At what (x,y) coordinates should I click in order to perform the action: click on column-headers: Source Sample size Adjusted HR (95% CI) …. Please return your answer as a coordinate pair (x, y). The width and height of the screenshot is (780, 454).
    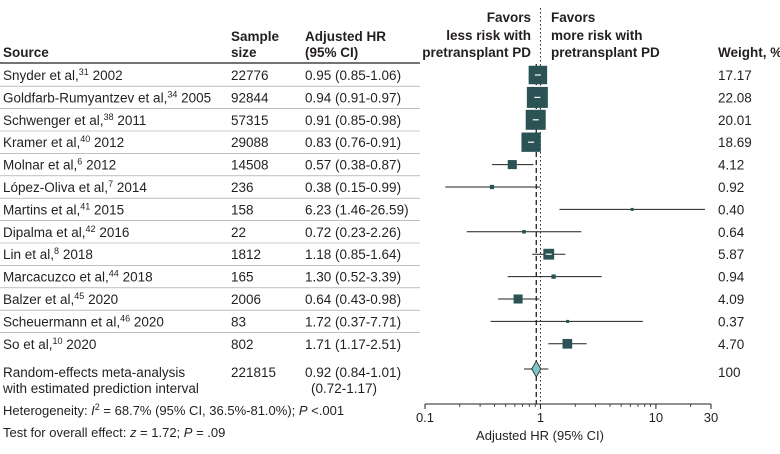
    Looking at the image, I should click on (391, 35).